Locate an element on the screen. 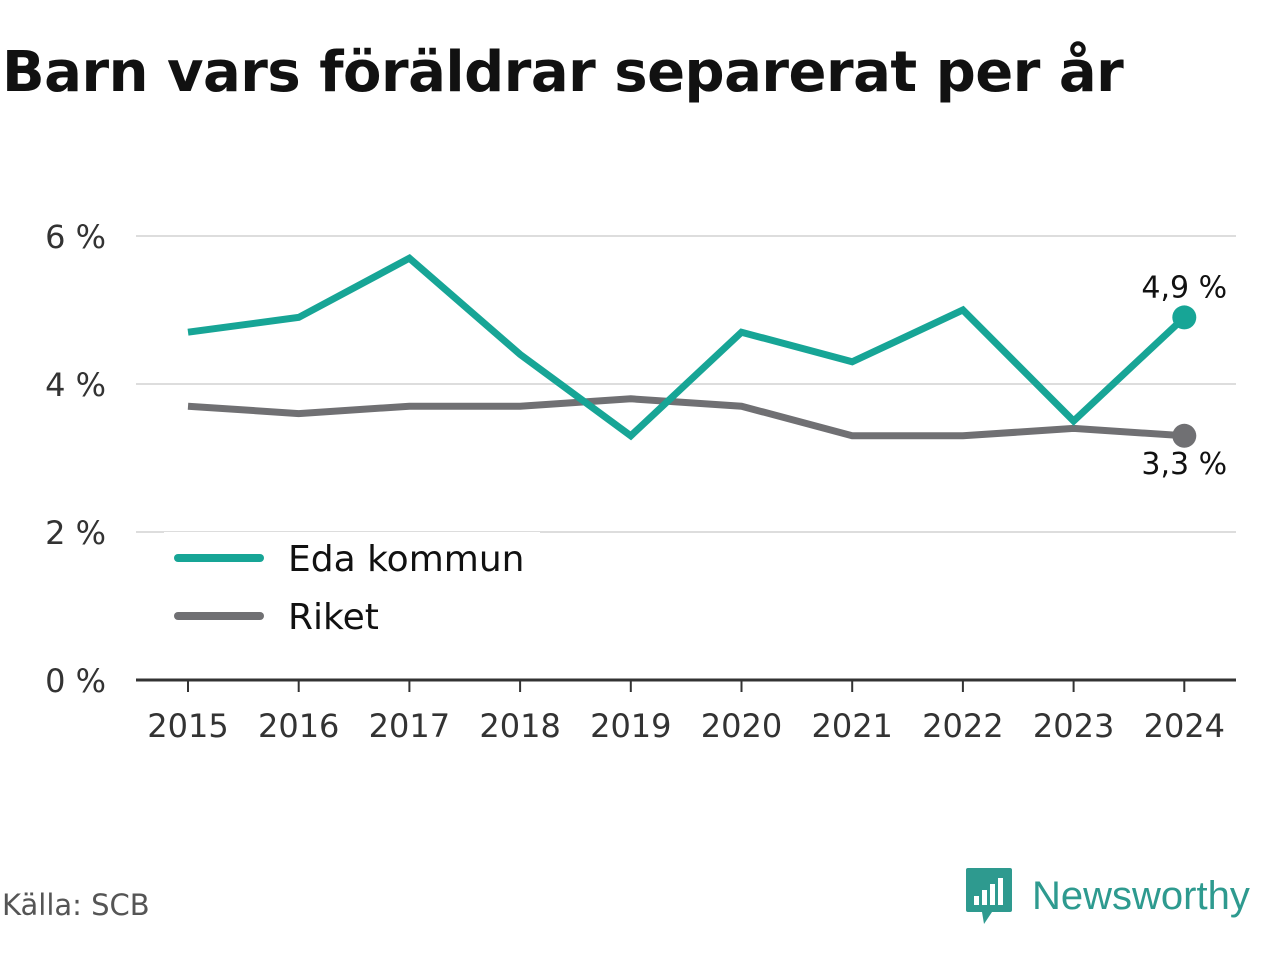 This screenshot has width=1280, height=960. x-tick-labels: 2015 2016 2017 2018 2019 2020 2021 2022 2023 2024 is located at coordinates (686, 726).